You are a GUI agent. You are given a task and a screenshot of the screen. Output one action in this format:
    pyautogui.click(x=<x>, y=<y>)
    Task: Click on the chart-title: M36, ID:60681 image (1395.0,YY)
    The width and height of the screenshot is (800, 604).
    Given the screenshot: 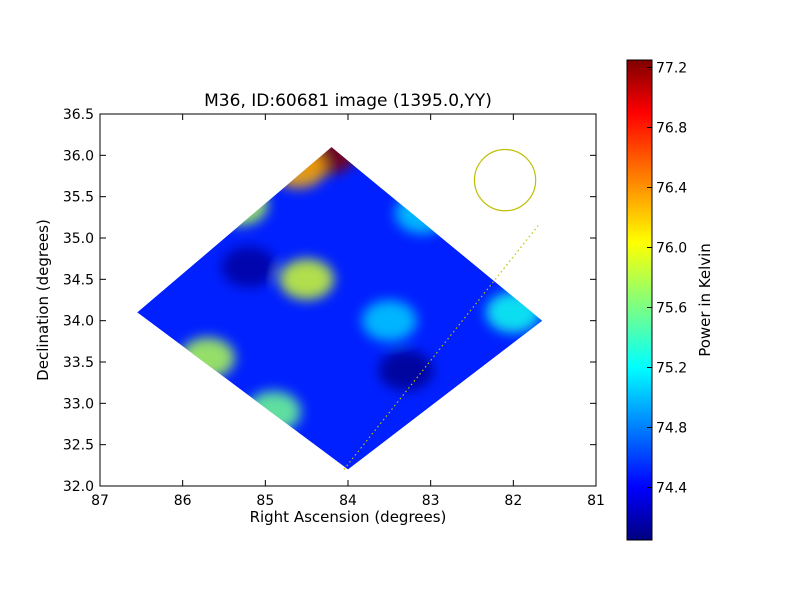 What is the action you would take?
    pyautogui.click(x=348, y=101)
    